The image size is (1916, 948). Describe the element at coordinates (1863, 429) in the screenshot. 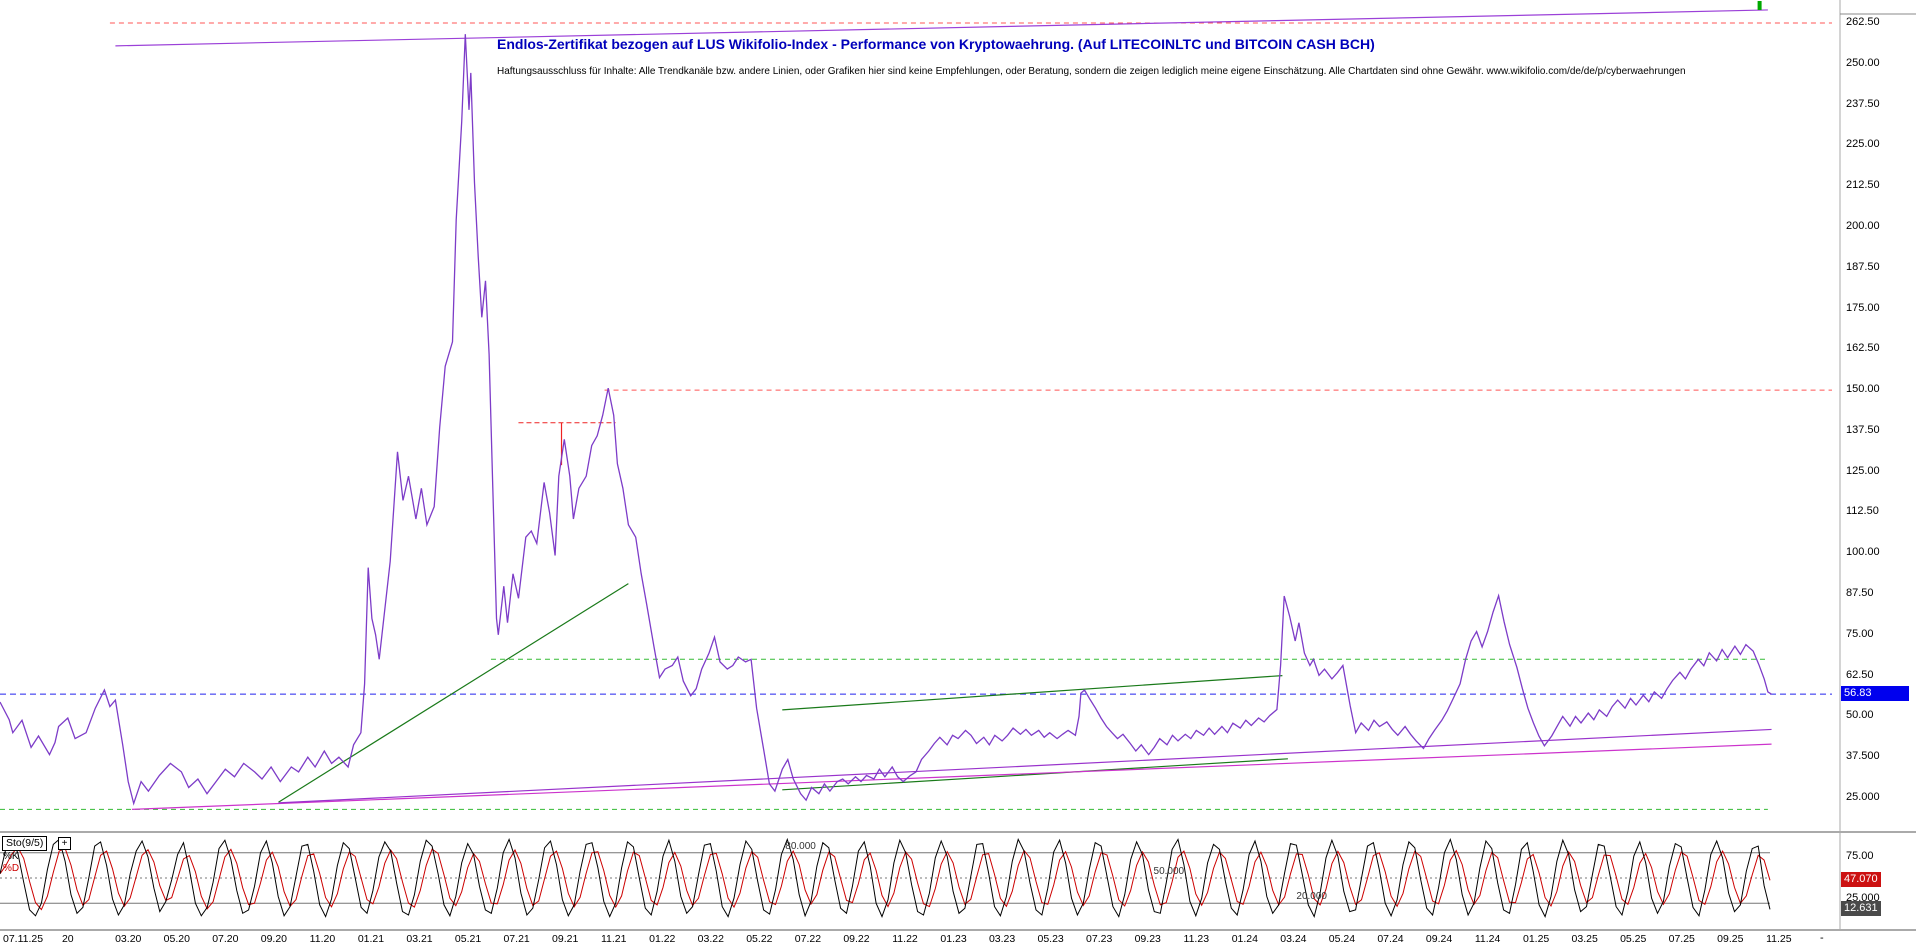

I see `price-axis-label: 137.50` at that location.